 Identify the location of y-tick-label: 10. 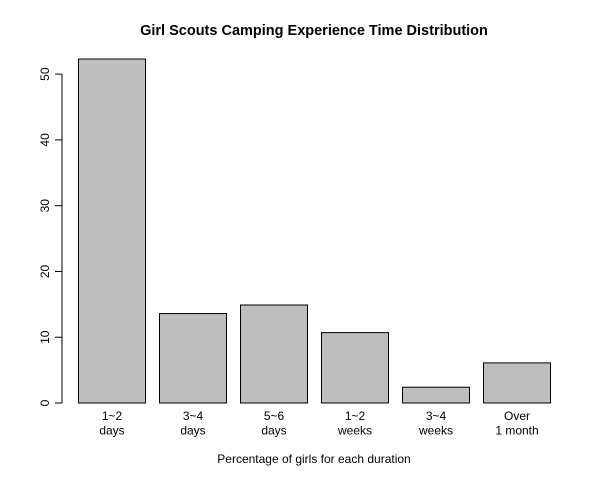
(45, 337).